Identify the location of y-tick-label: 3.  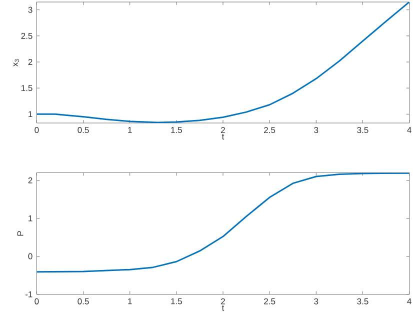
(30, 9).